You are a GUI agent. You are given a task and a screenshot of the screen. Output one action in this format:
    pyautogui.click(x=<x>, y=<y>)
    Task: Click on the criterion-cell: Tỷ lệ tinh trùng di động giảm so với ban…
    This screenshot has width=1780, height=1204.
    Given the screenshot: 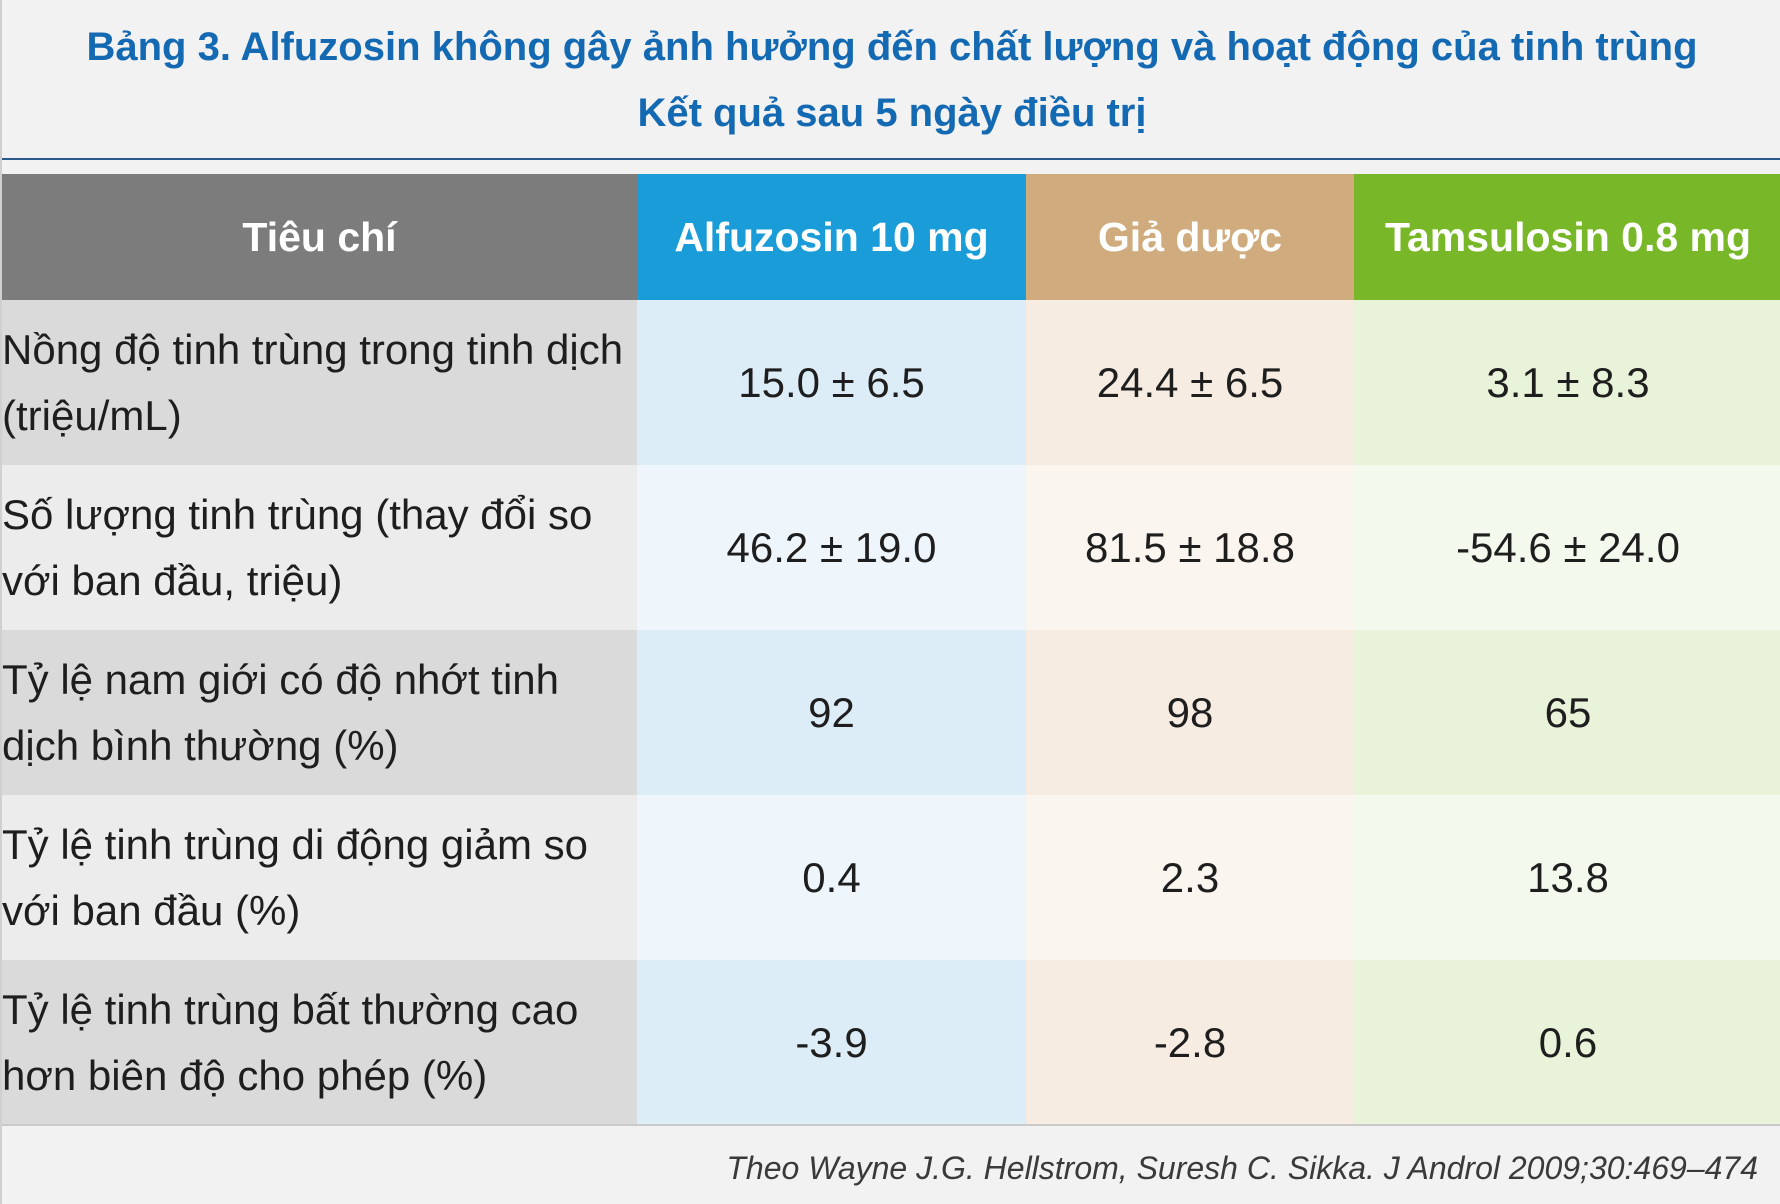 What is the action you would take?
    pyautogui.click(x=319, y=877)
    